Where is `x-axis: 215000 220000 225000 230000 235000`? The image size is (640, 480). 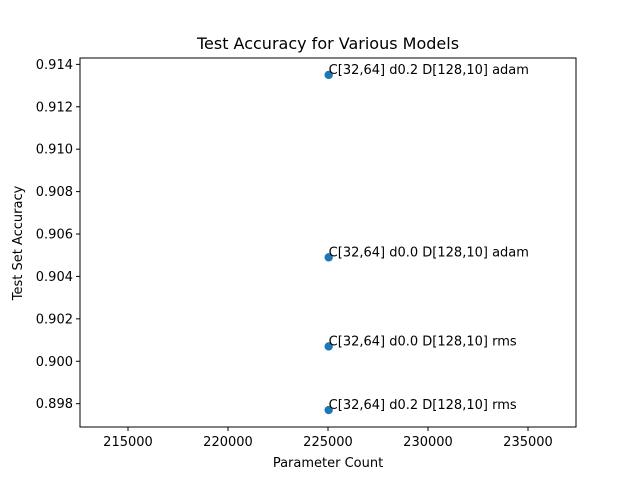
x-axis: 215000 220000 225000 230000 235000 is located at coordinates (328, 438).